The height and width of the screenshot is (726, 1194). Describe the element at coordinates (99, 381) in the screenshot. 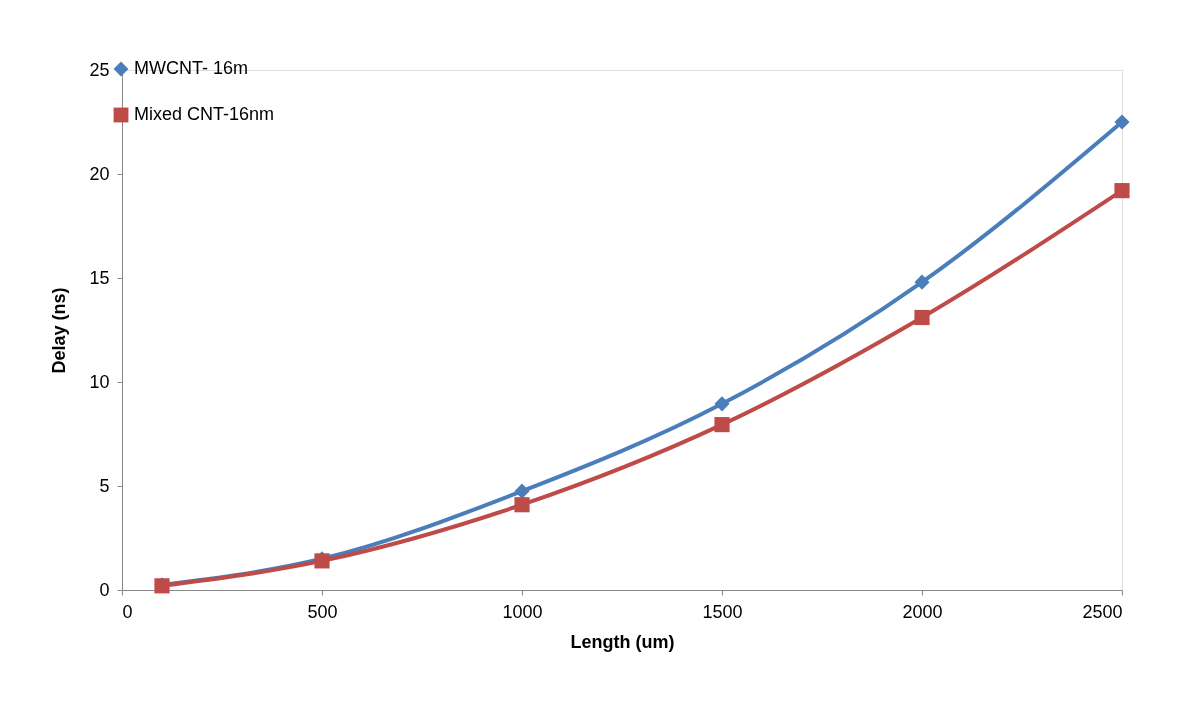

I see `y-tick-label: 10` at that location.